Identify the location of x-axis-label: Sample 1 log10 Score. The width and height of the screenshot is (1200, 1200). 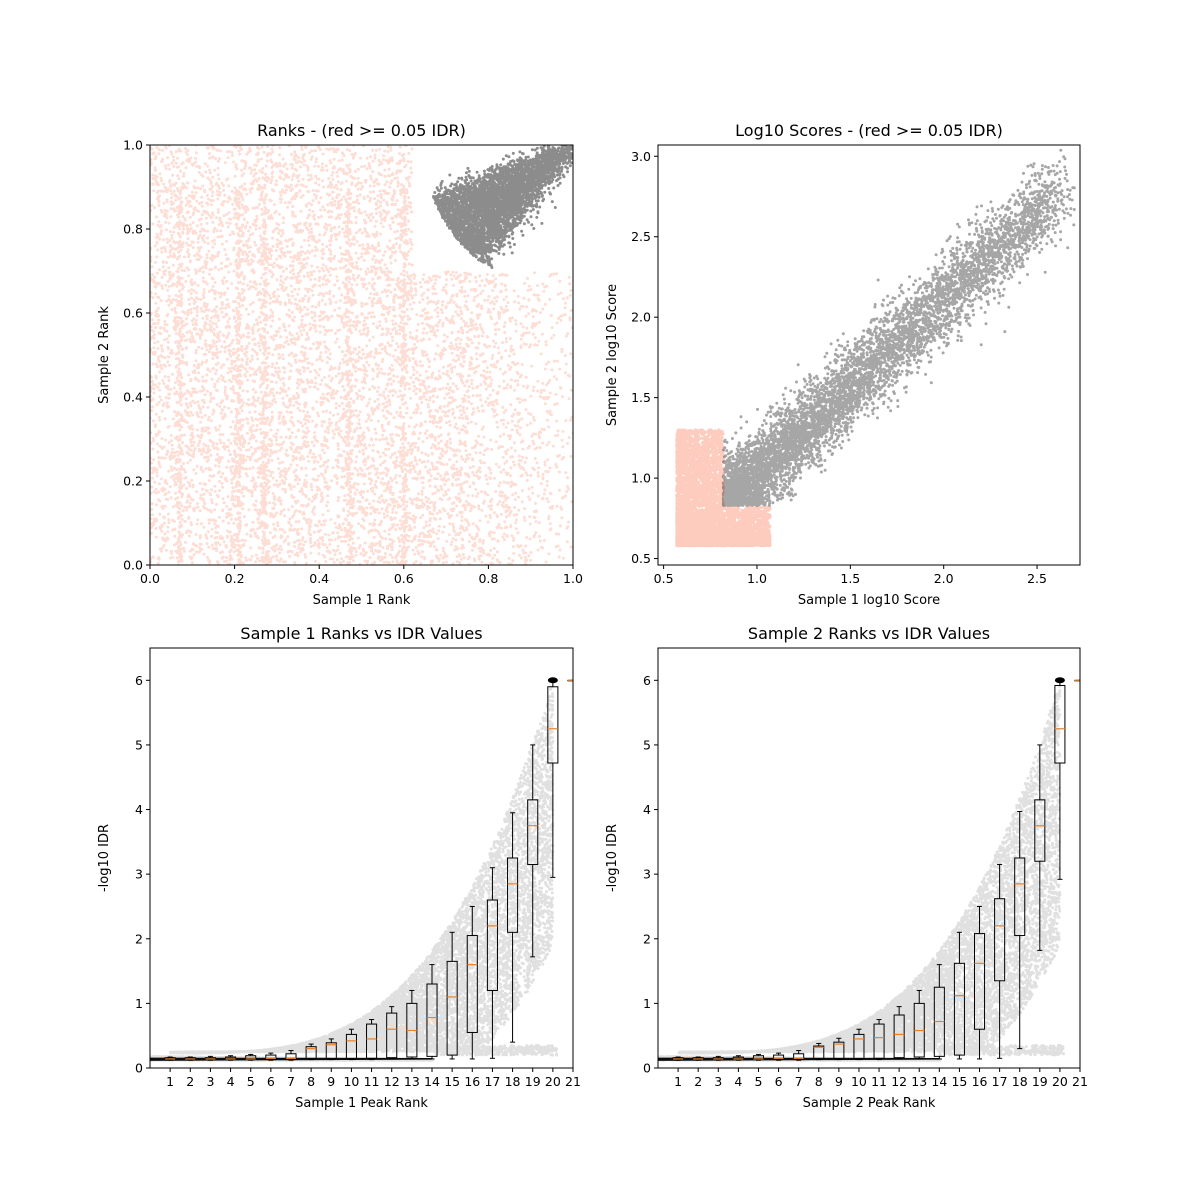
(869, 600).